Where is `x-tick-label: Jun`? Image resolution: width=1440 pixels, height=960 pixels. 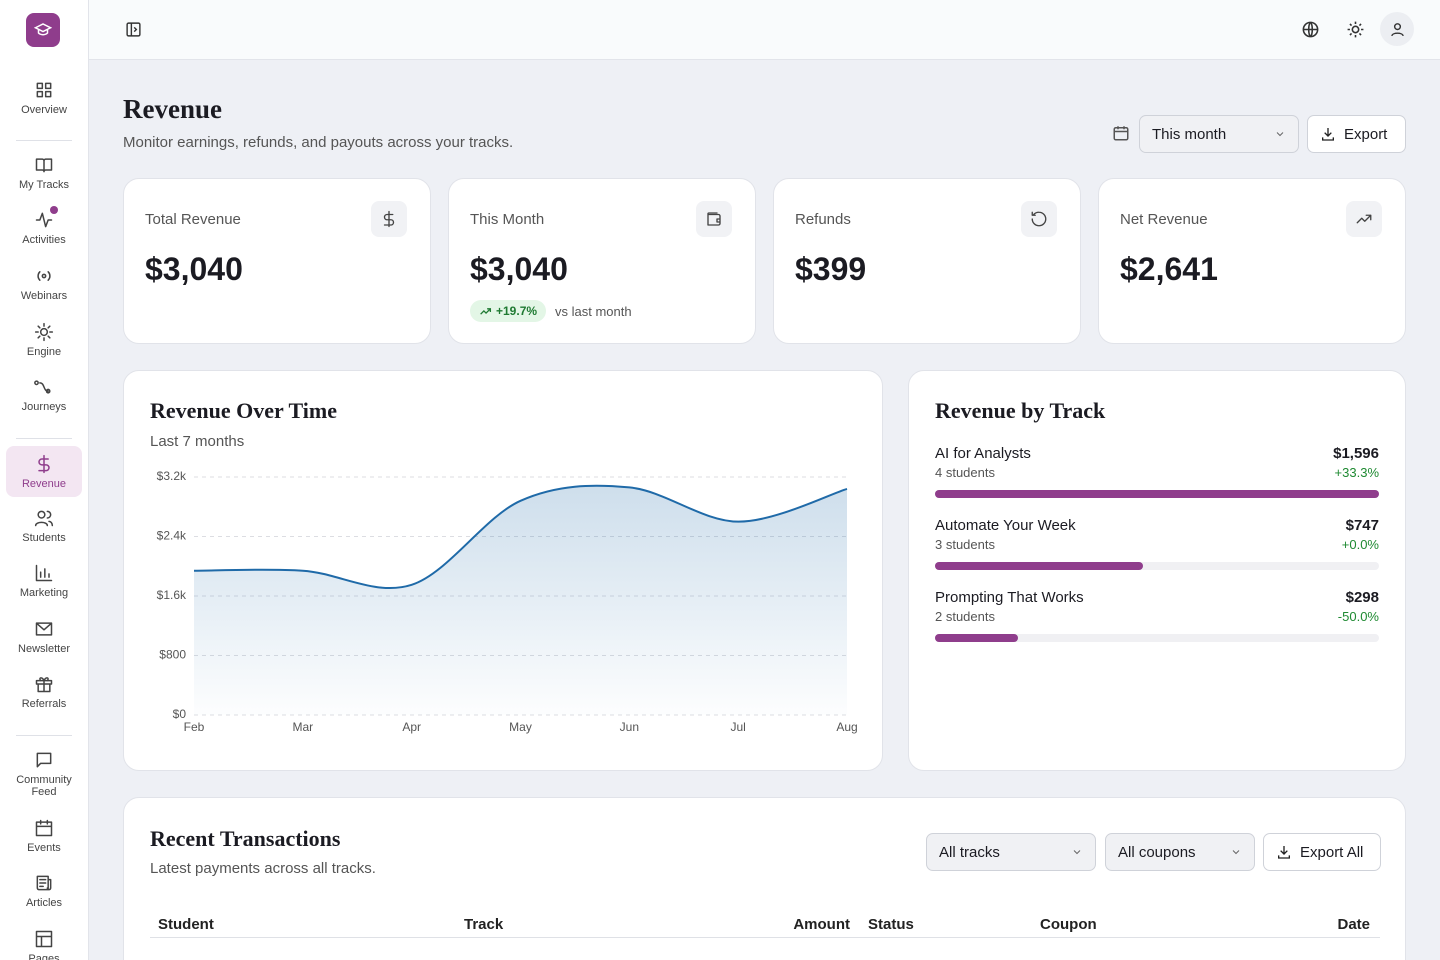 x-tick-label: Jun is located at coordinates (629, 727).